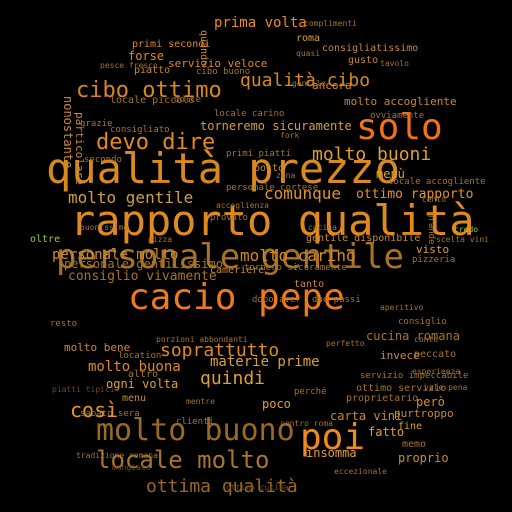 The image size is (512, 512). What do you see at coordinates (308, 53) in the screenshot?
I see `cloud-word: quasi` at bounding box center [308, 53].